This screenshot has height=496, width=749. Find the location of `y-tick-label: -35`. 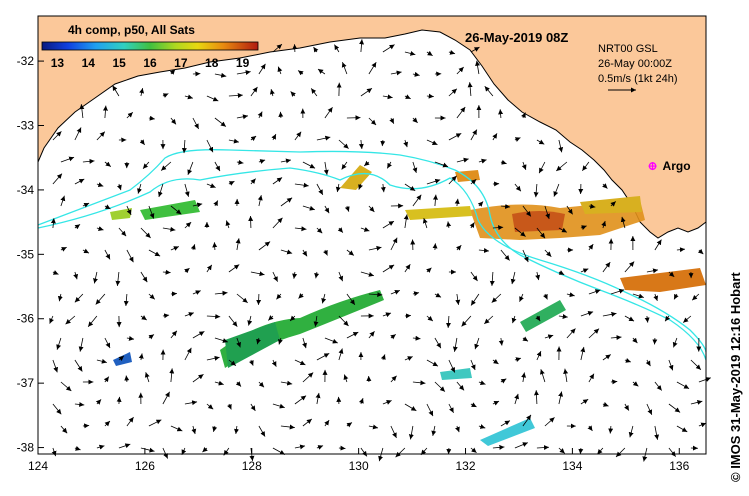

y-tick-label: -35 is located at coordinates (26, 254).